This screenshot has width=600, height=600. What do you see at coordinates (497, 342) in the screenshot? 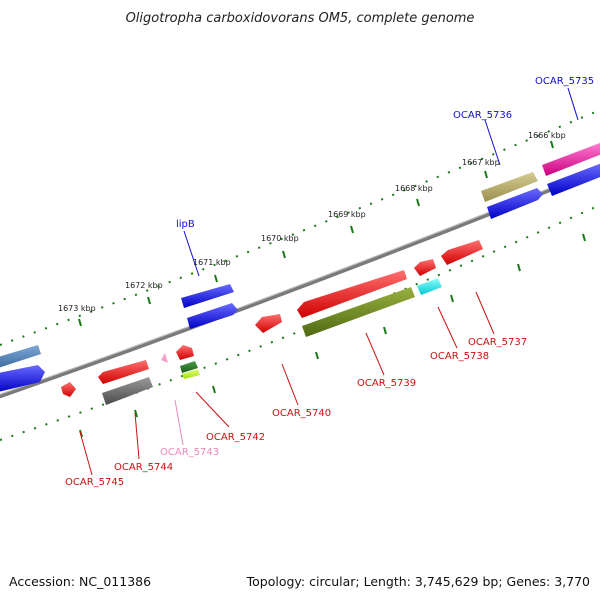
I see `gene-label-OCAR_5737: OCAR_5737` at bounding box center [497, 342].